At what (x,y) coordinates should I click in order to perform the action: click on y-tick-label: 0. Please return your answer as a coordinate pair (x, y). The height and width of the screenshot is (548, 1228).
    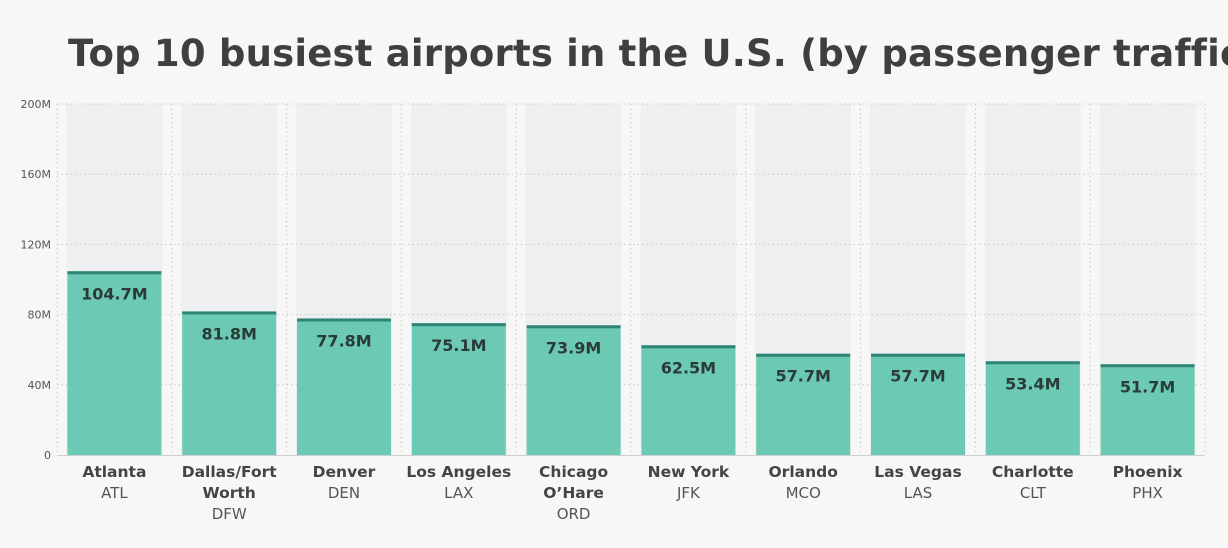
    Looking at the image, I should click on (47, 455).